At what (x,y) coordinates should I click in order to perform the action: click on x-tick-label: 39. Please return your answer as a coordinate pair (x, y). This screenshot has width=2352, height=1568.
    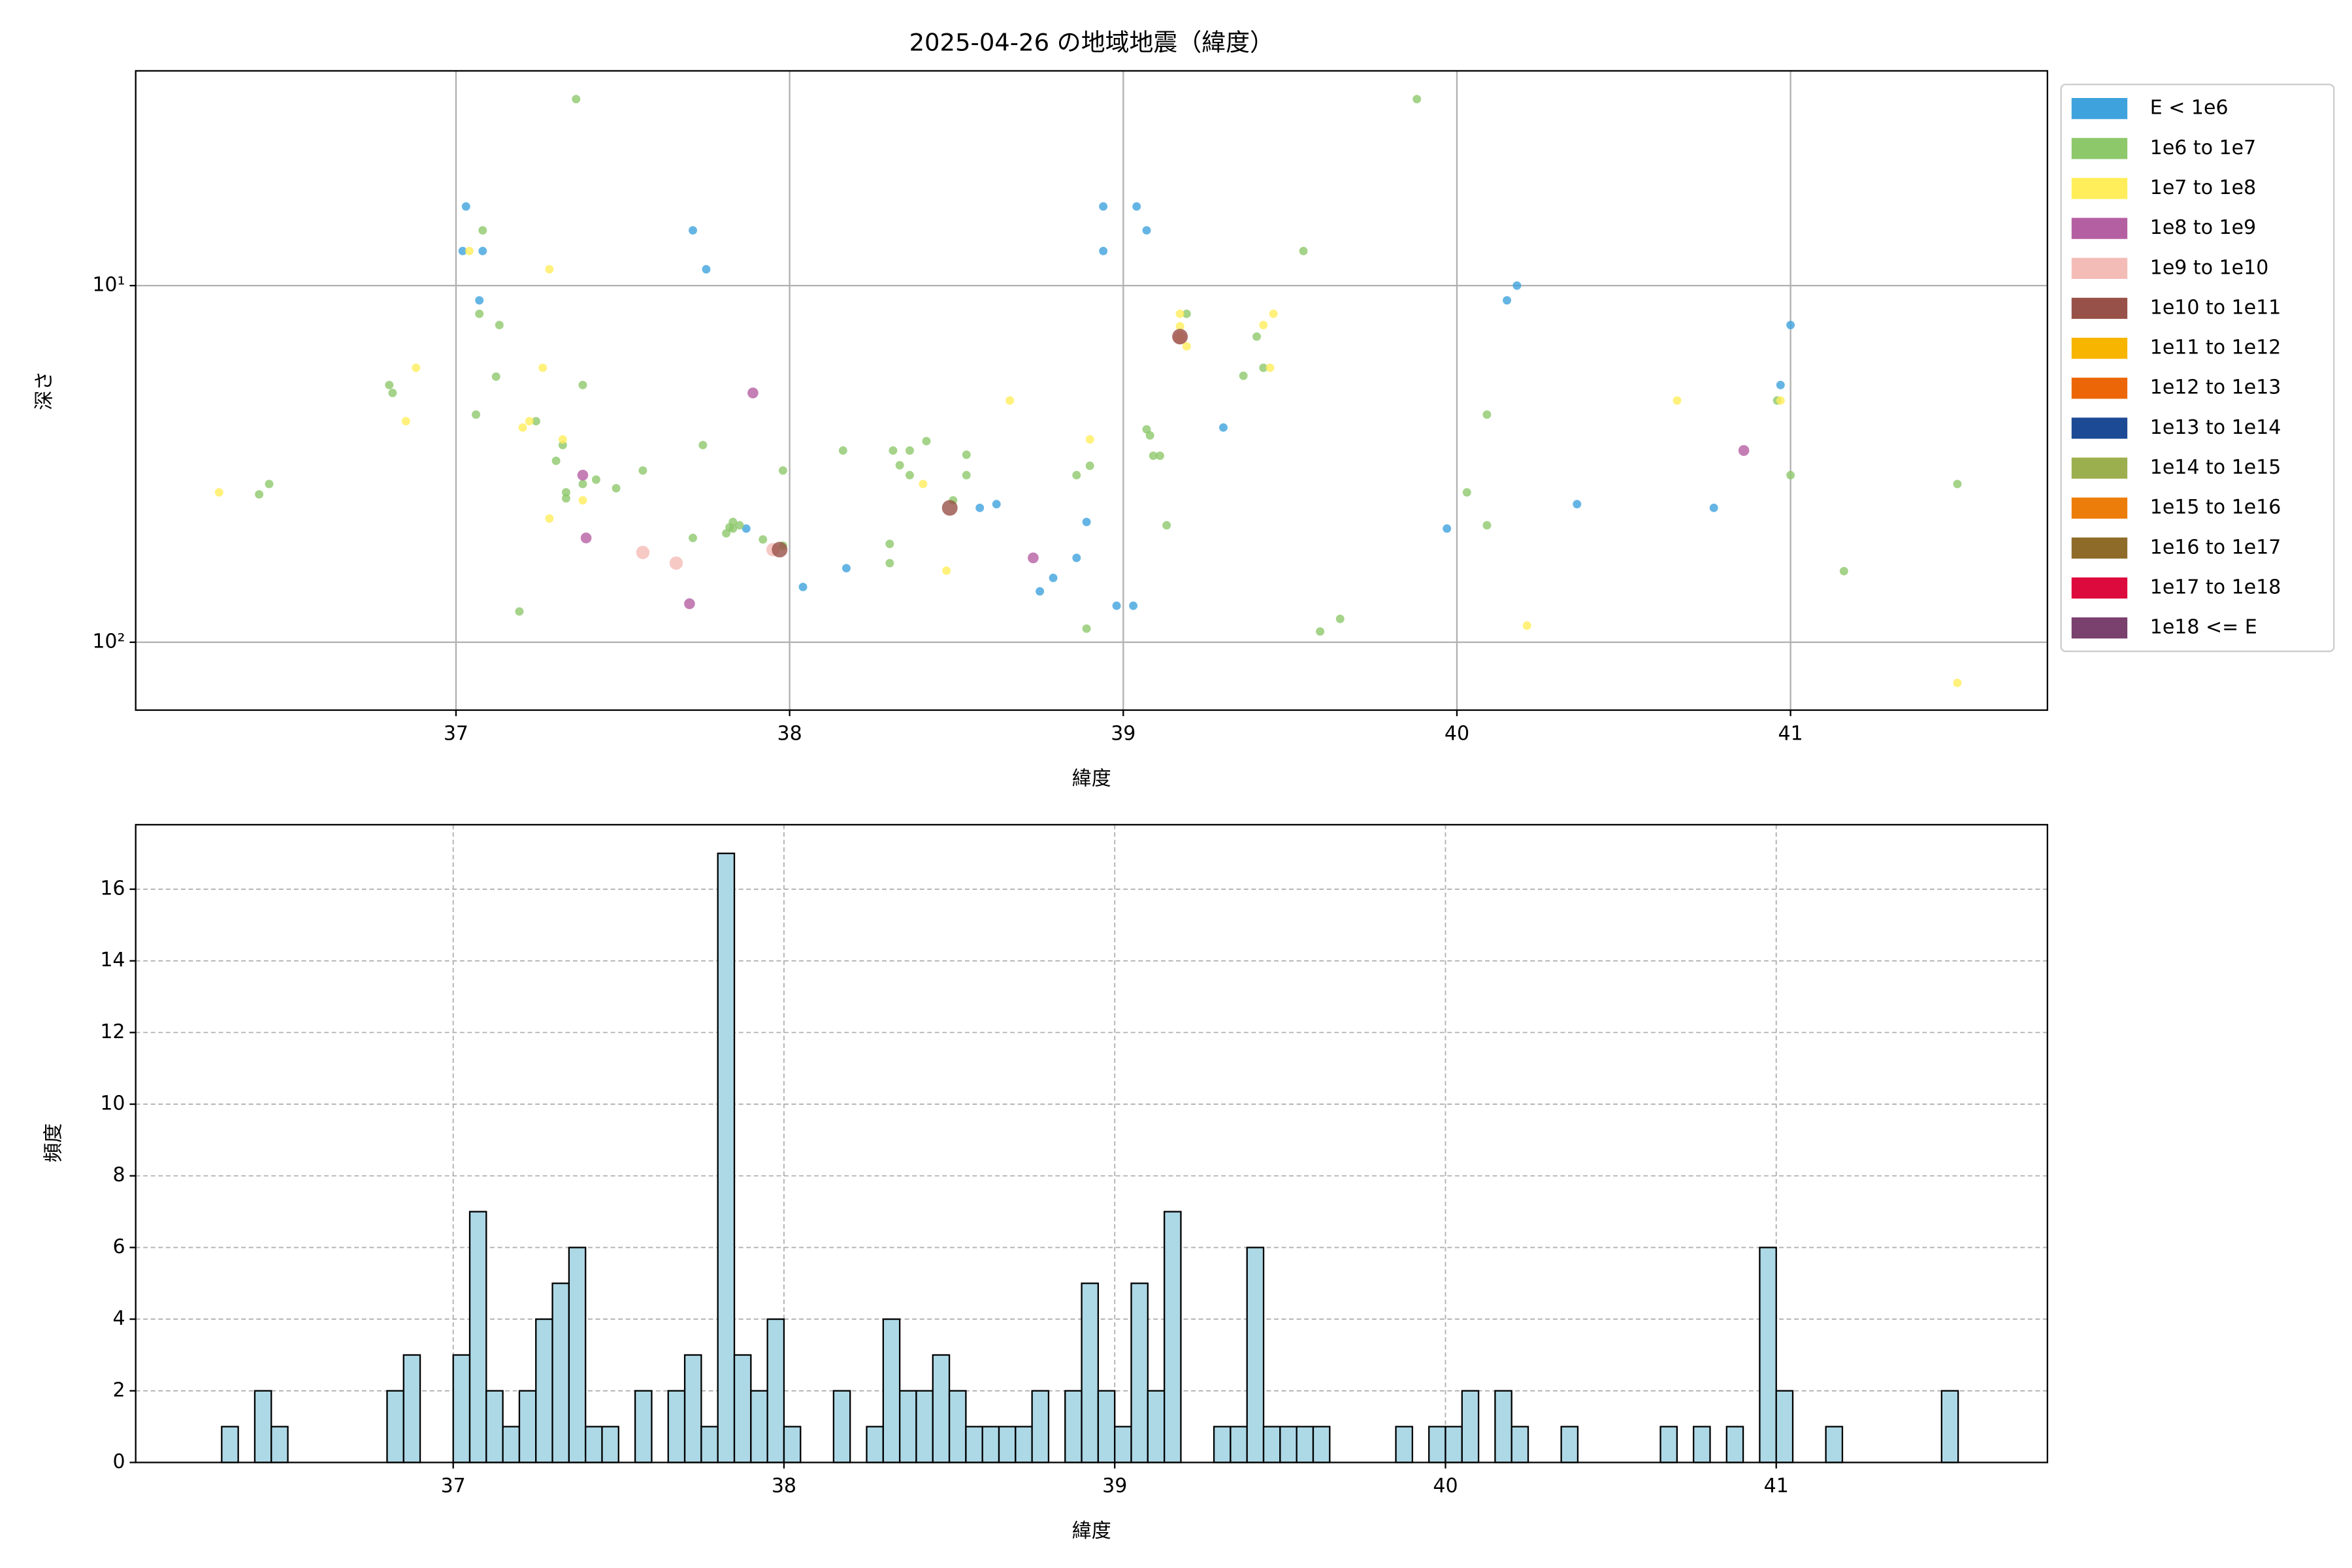
    Looking at the image, I should click on (1123, 733).